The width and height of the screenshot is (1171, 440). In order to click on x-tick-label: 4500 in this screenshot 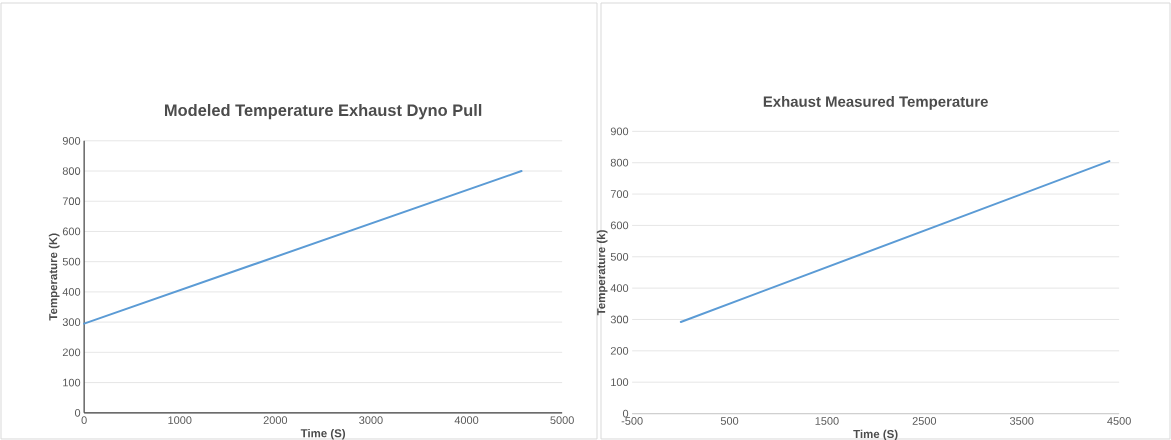, I will do `click(1119, 421)`.